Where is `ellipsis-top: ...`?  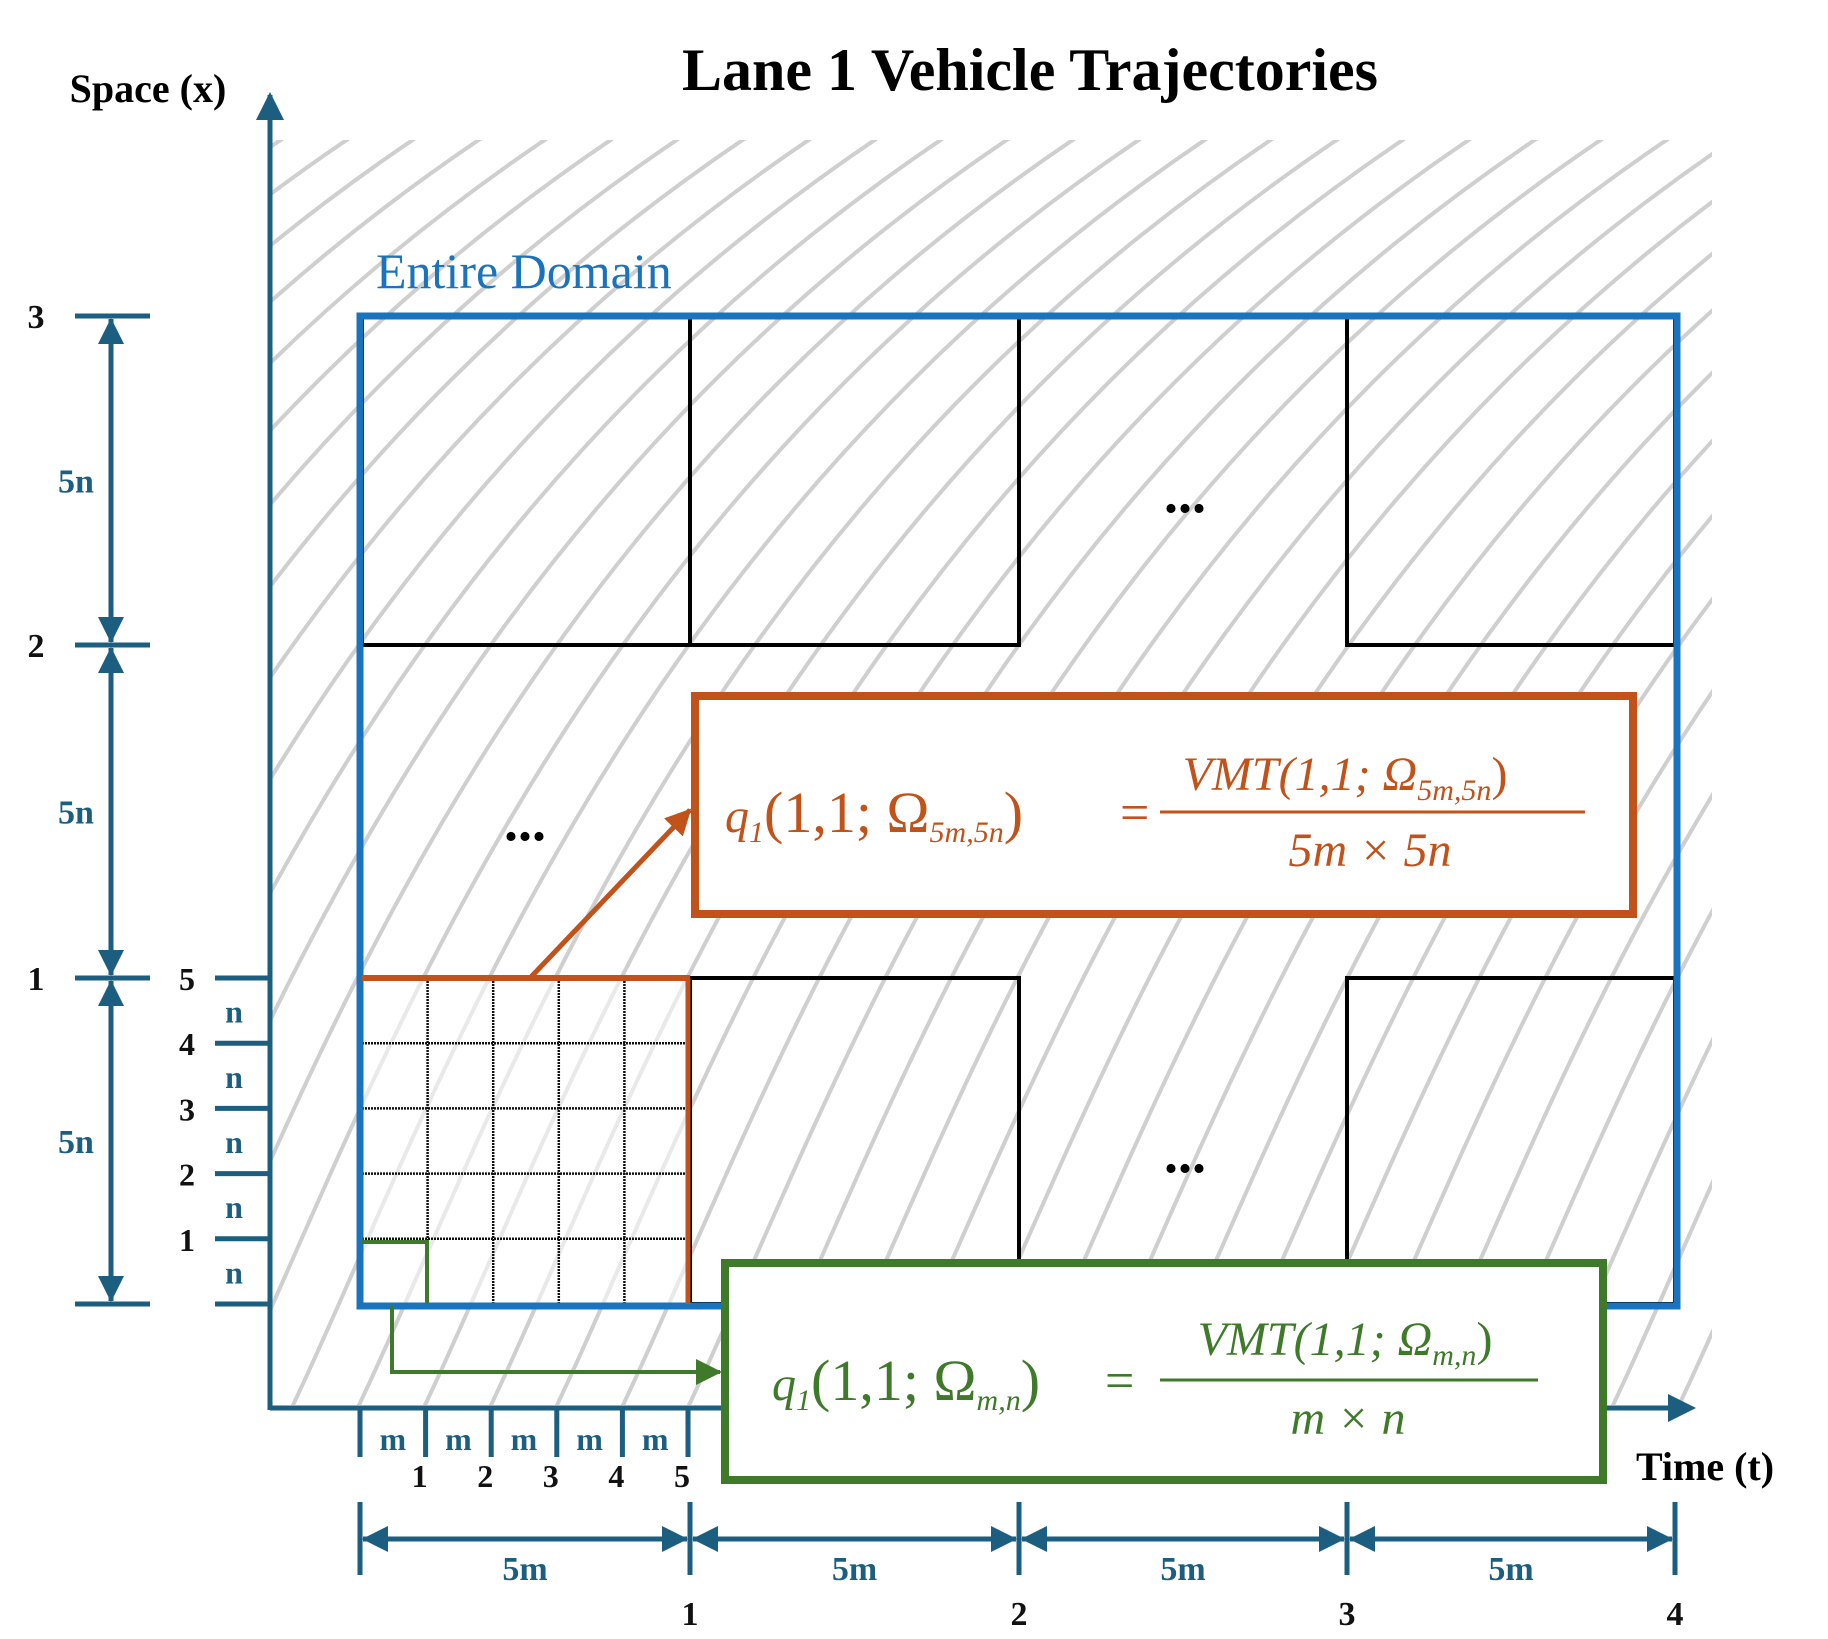 ellipsis-top: ... is located at coordinates (1185, 494).